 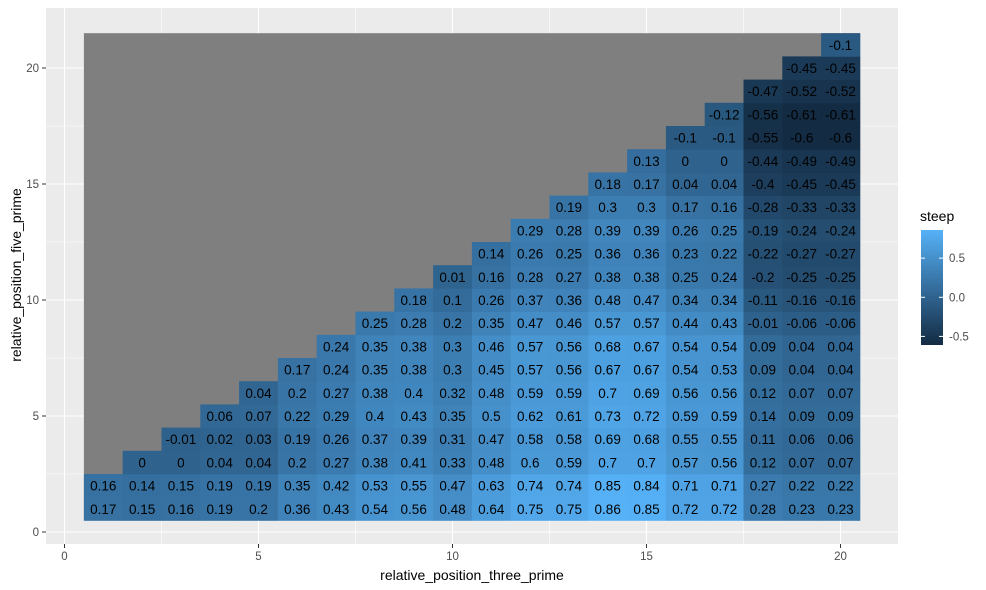 I want to click on cell-value-label: 0.3, so click(x=607, y=207).